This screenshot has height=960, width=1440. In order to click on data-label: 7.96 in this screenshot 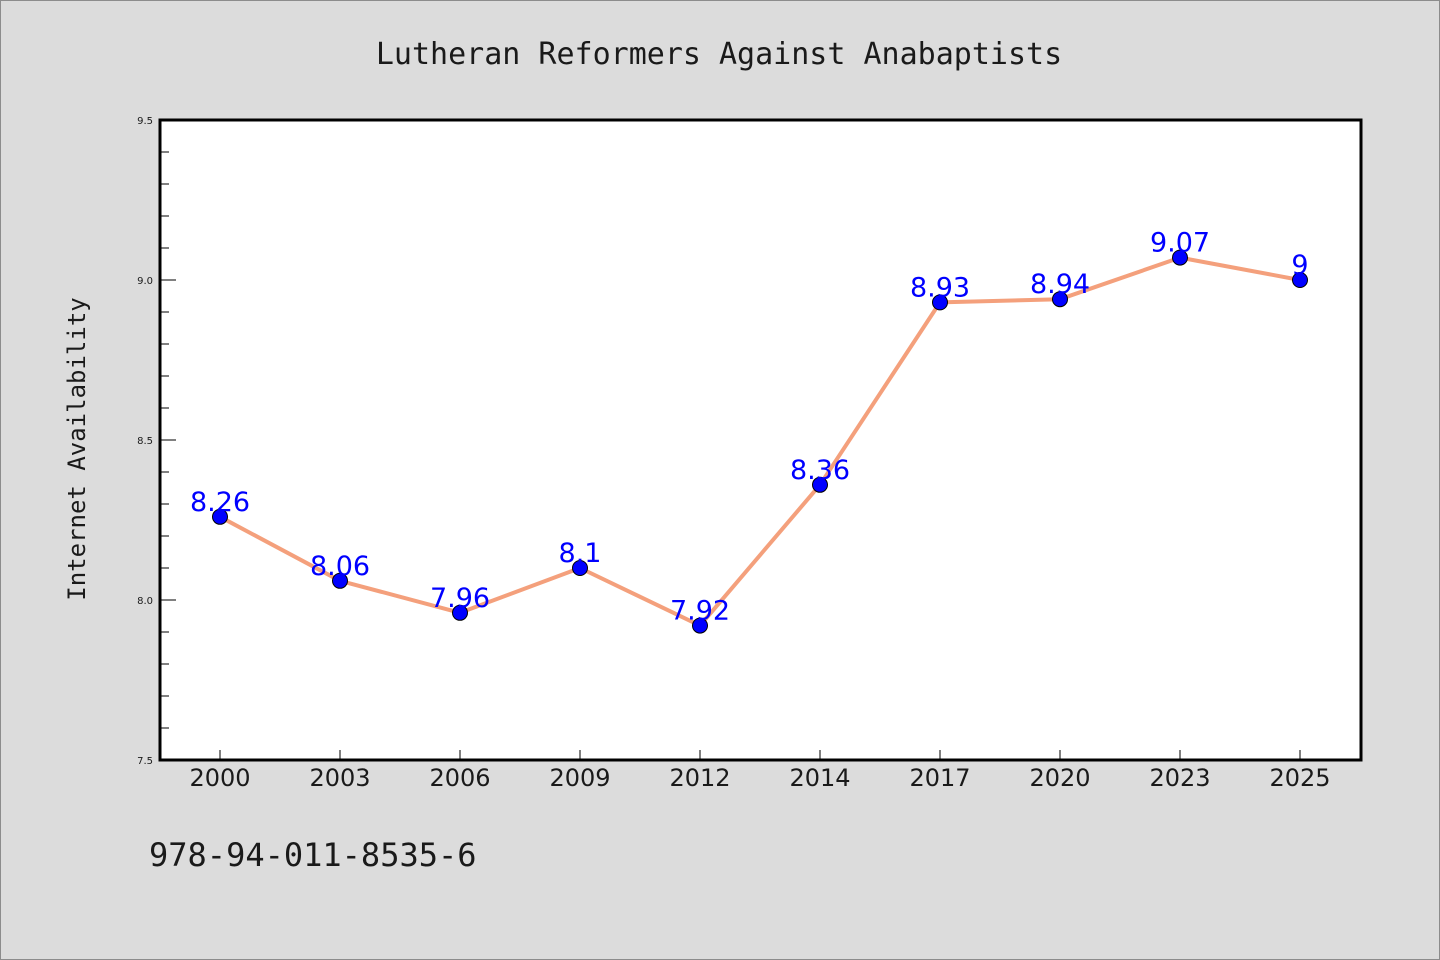, I will do `click(460, 598)`.